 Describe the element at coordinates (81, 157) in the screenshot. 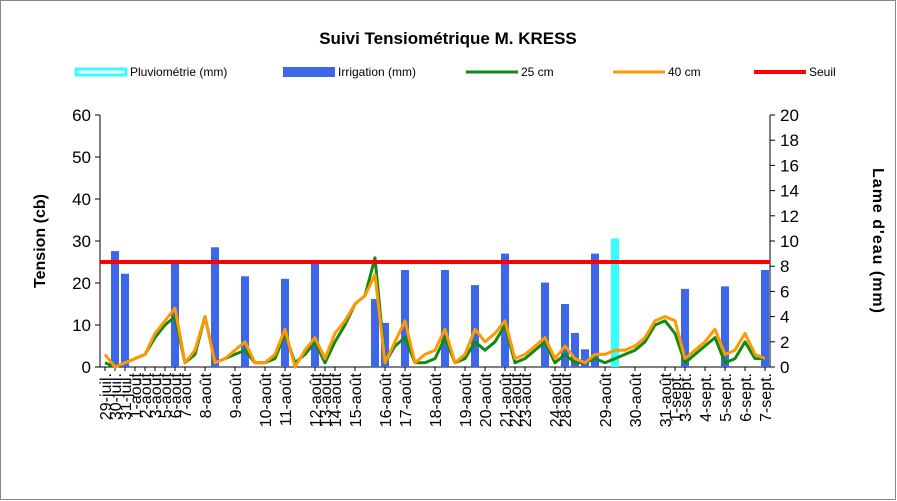

I see `y-tick-label: 50` at that location.